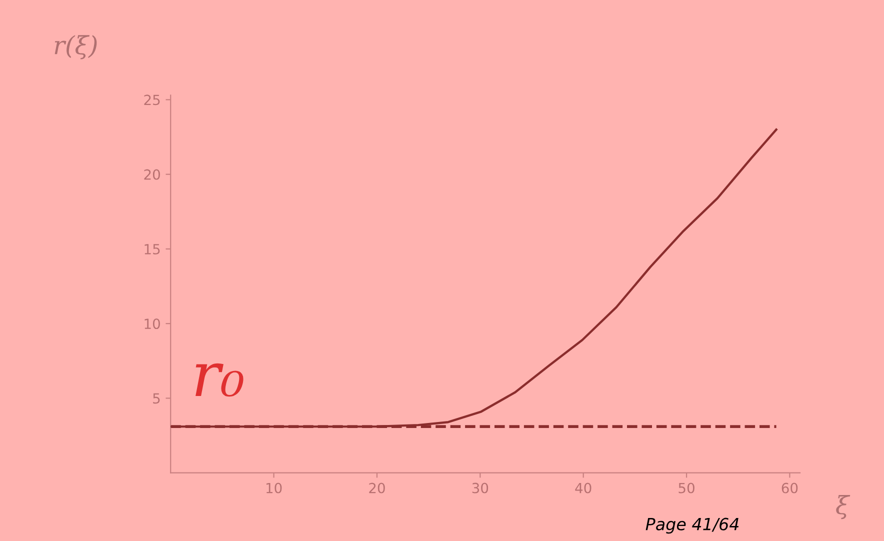 This screenshot has height=541, width=884. I want to click on text: Page 41/64, so click(692, 526).